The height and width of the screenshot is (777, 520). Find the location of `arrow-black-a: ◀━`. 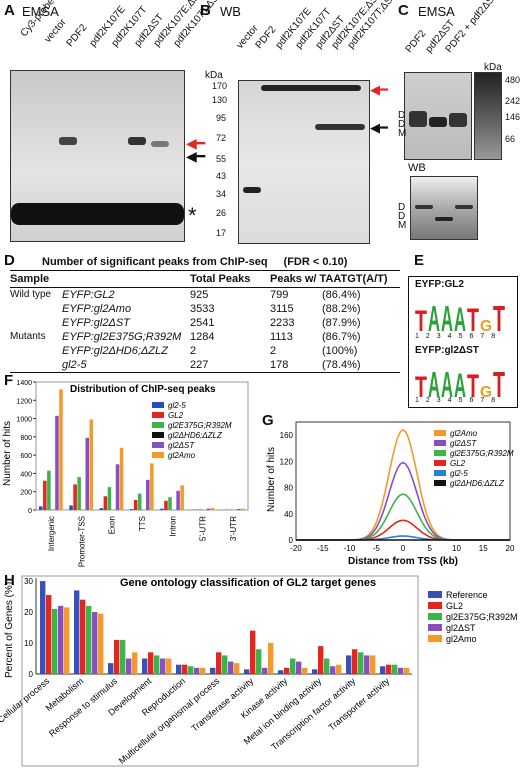

arrow-black-a: ◀━ is located at coordinates (196, 156).